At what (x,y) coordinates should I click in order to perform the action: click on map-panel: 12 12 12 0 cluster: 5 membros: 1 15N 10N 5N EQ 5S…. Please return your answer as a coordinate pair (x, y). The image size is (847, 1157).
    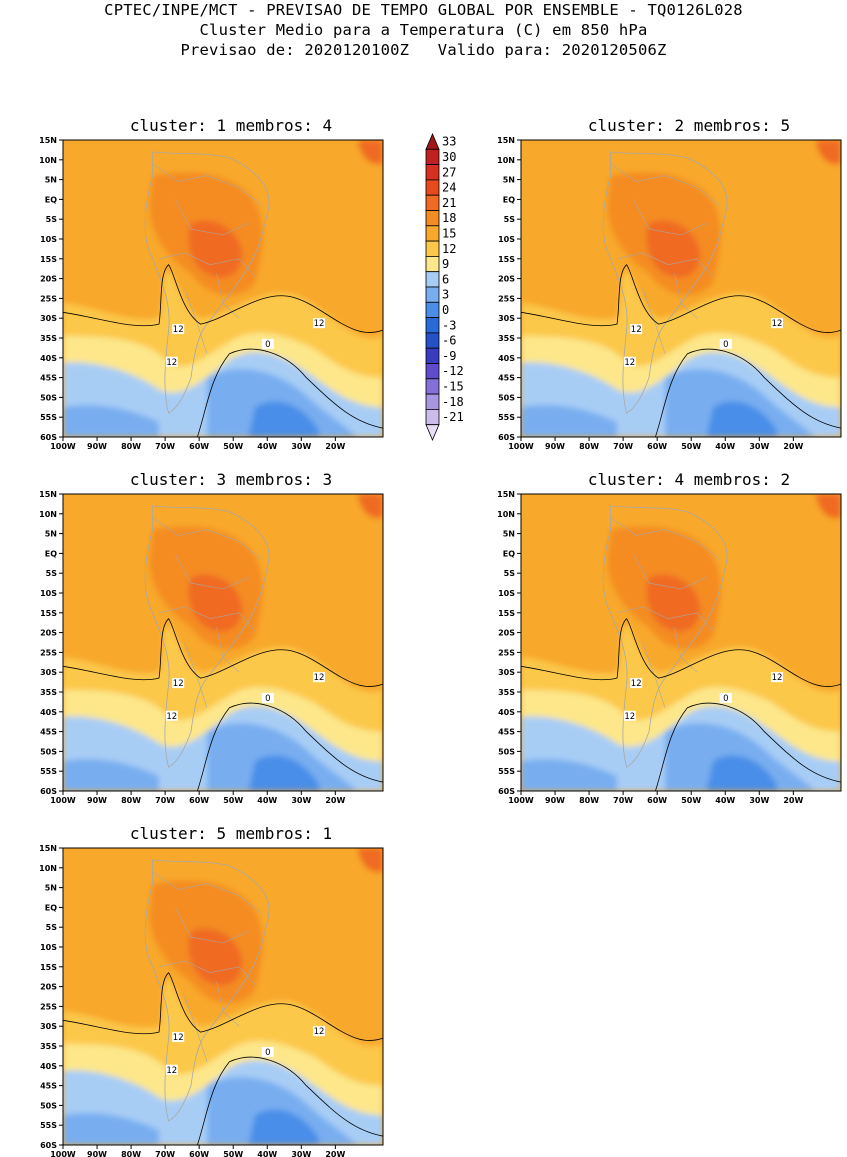
    Looking at the image, I should click on (211, 990).